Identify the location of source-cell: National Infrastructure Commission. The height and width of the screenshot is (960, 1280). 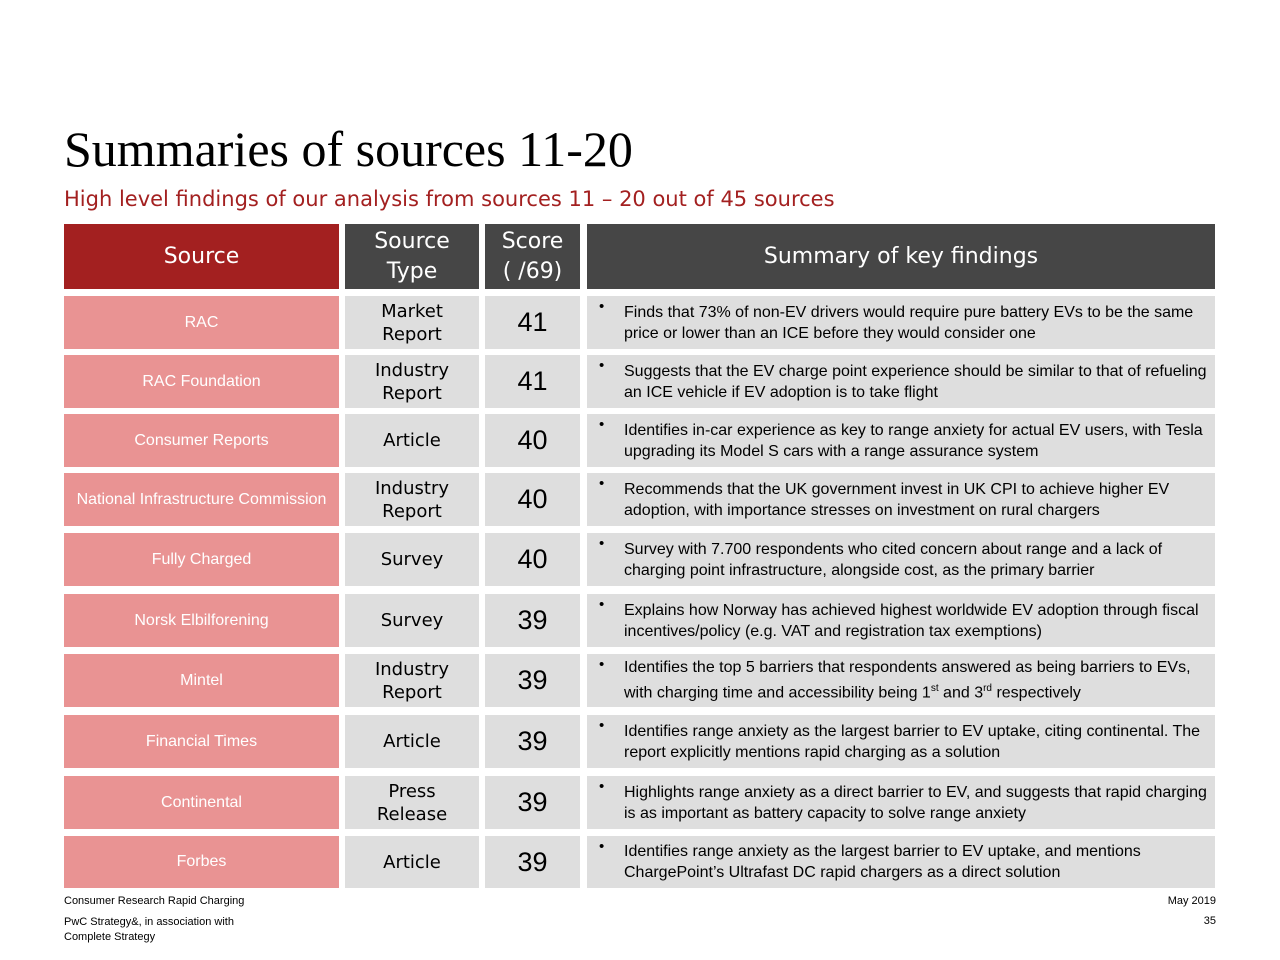
(201, 499).